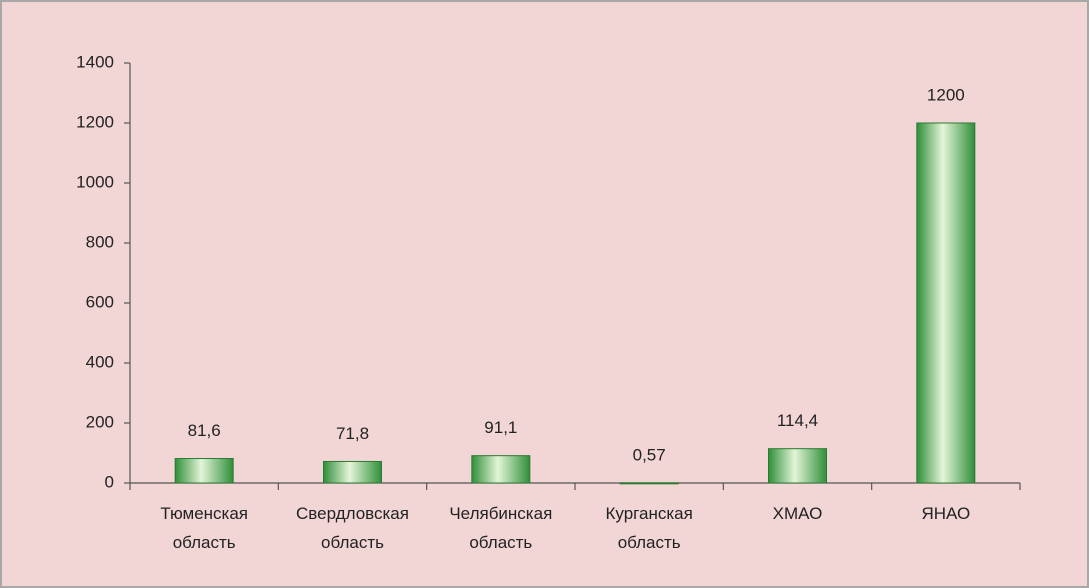 This screenshot has height=588, width=1089. What do you see at coordinates (95, 61) in the screenshot?
I see `y-tick-label: 1400` at bounding box center [95, 61].